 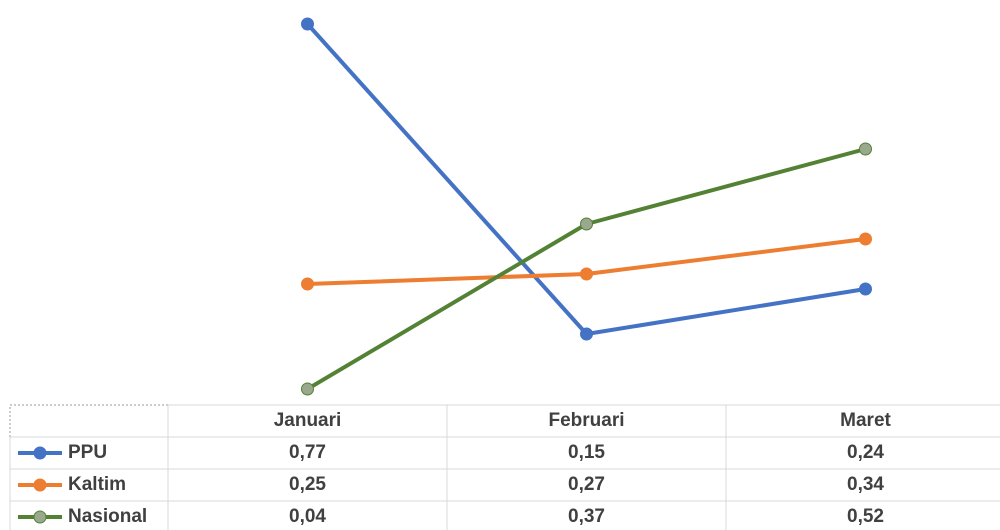 What do you see at coordinates (865, 420) in the screenshot?
I see `category-label: Maret` at bounding box center [865, 420].